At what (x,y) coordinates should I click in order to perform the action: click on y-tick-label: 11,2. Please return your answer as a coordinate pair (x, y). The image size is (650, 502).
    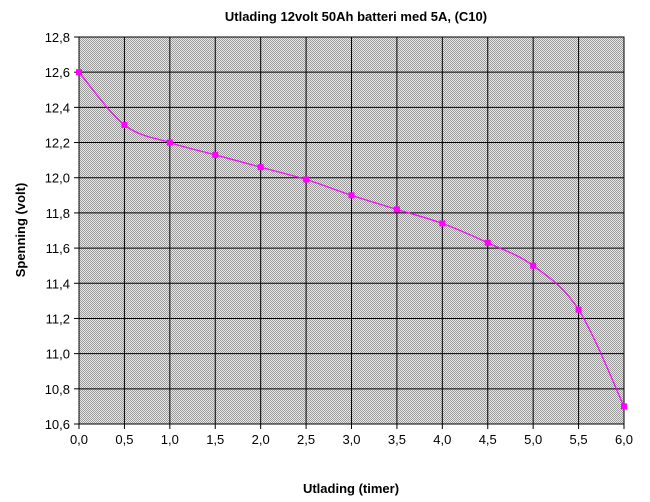
    Looking at the image, I should click on (58, 318).